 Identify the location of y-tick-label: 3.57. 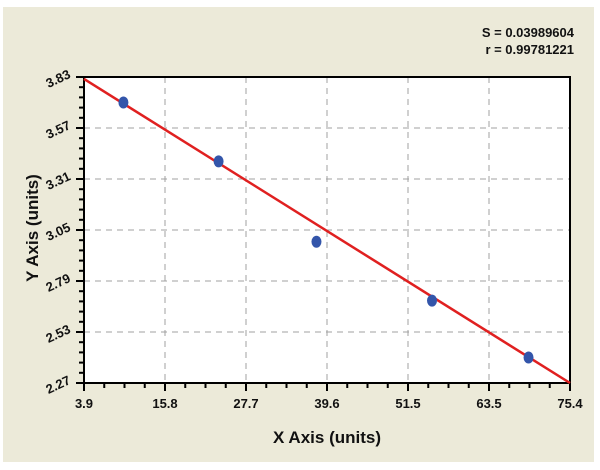
(57, 129).